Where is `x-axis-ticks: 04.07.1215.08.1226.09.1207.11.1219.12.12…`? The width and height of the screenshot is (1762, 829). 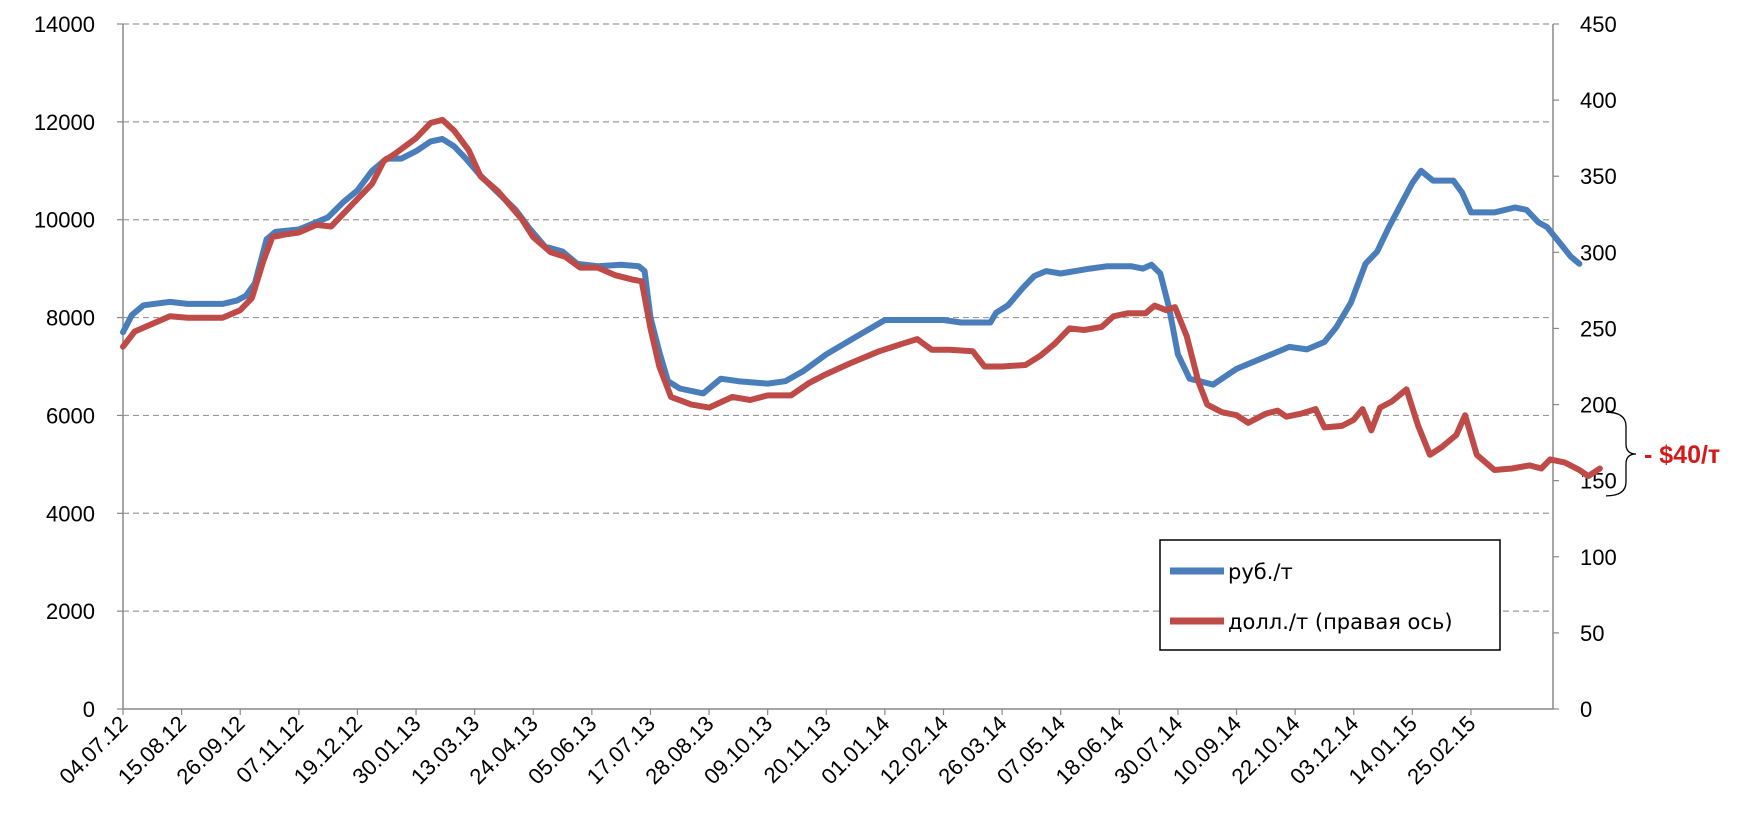 x-axis-ticks: 04.07.1215.08.1226.09.1207.11.1219.12.12… is located at coordinates (767, 749).